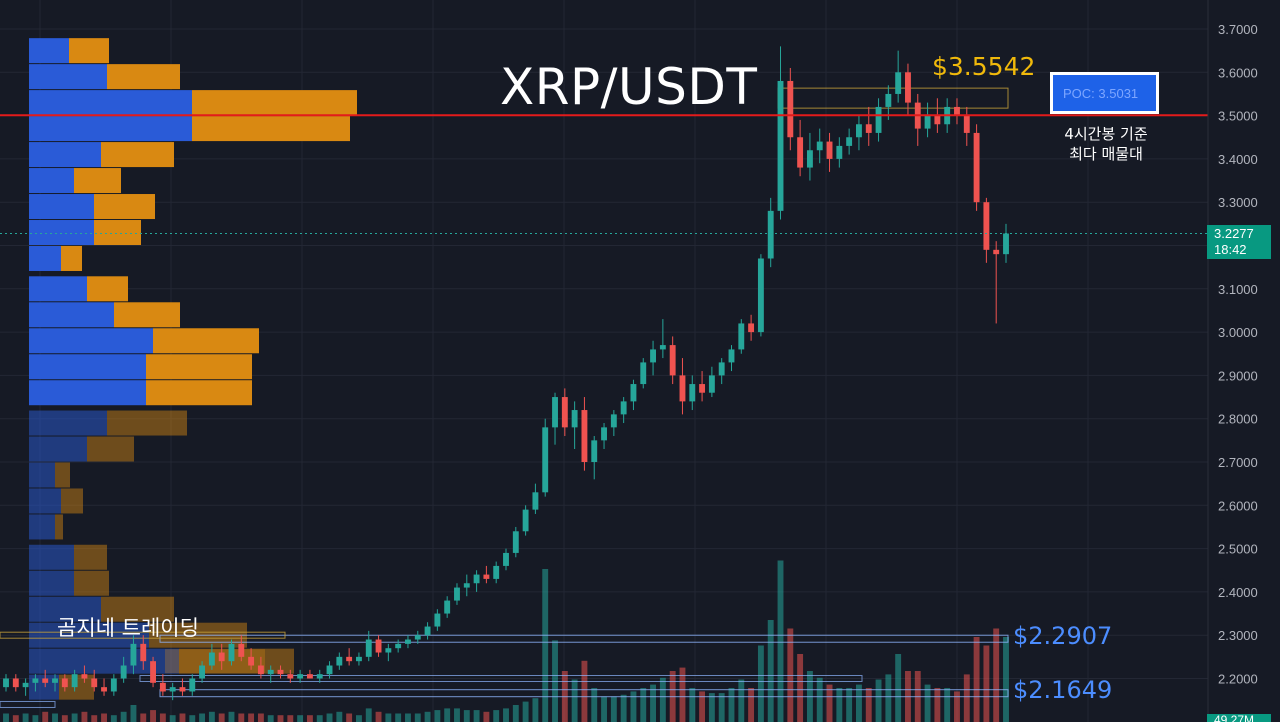 The width and height of the screenshot is (1280, 722). Describe the element at coordinates (1063, 690) in the screenshot. I see `level-label-2: $2.1649` at that location.